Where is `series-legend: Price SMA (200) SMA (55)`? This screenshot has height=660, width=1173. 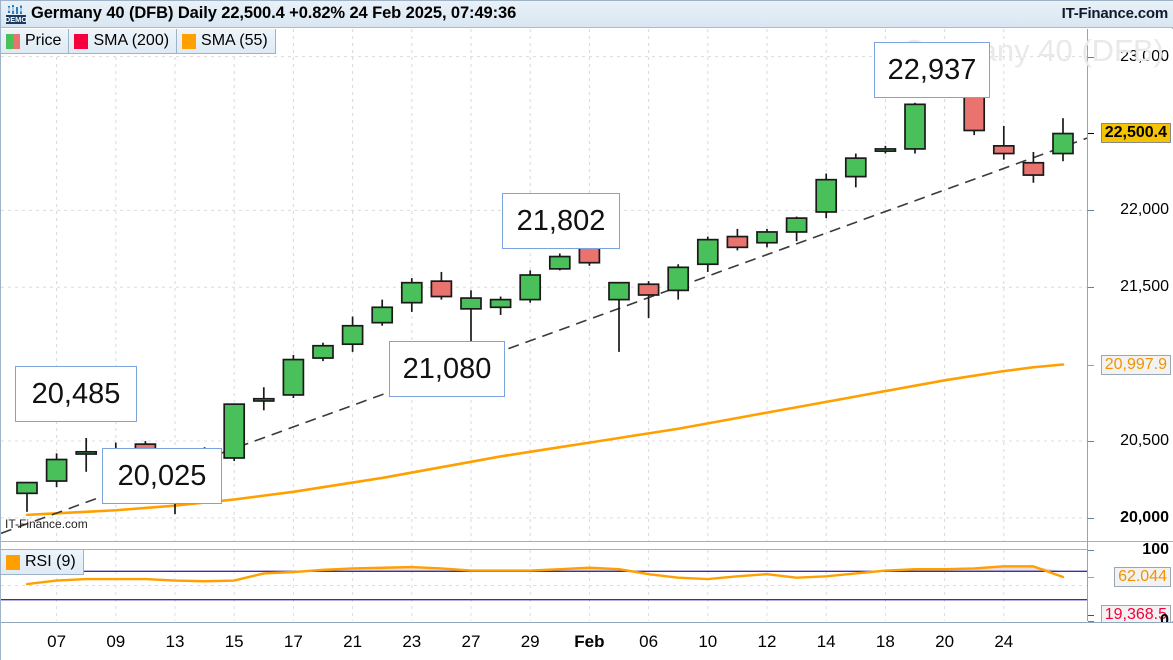 series-legend: Price SMA (200) SMA (55) is located at coordinates (138, 41).